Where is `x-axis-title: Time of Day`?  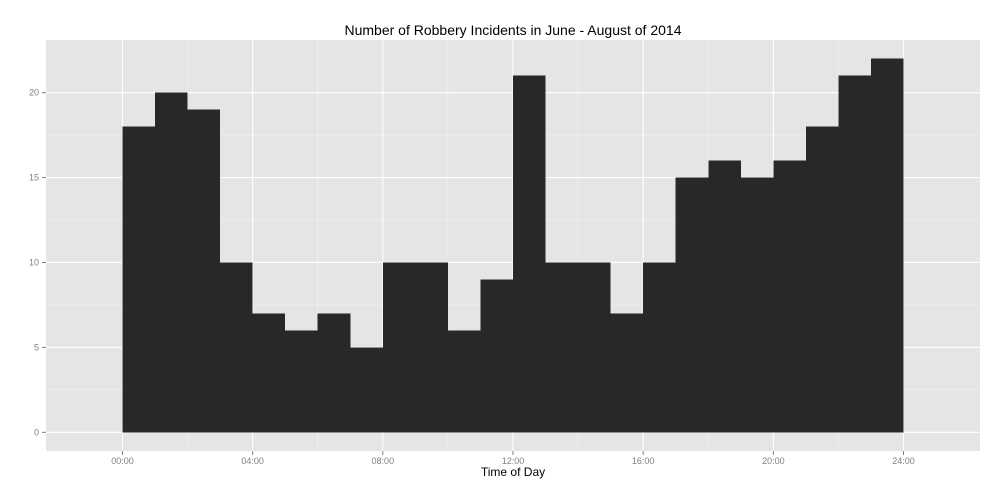 x-axis-title: Time of Day is located at coordinates (513, 472).